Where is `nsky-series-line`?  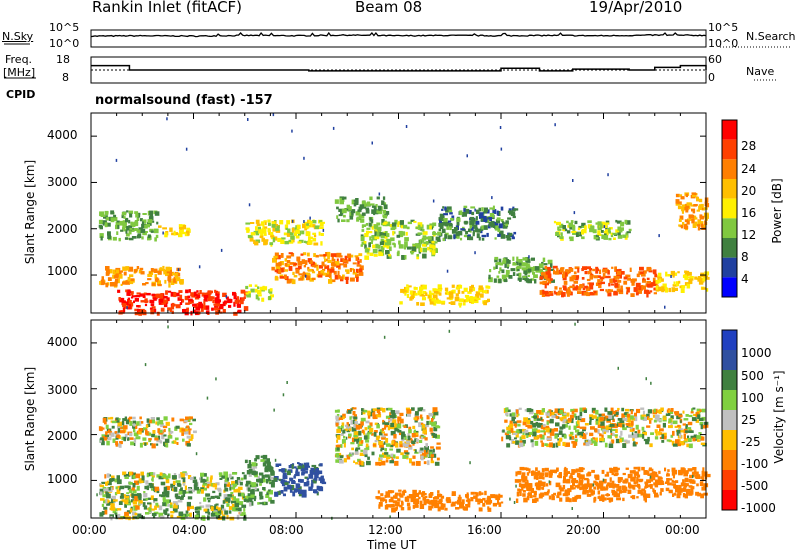
nsky-series-line is located at coordinates (398, 34).